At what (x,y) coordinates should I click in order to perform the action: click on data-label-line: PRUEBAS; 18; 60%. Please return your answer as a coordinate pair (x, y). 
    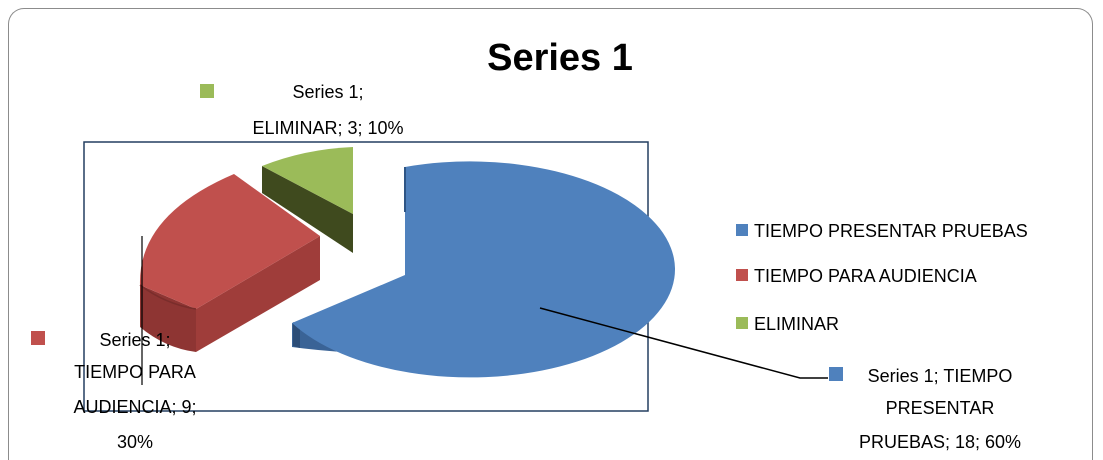
    Looking at the image, I should click on (940, 442).